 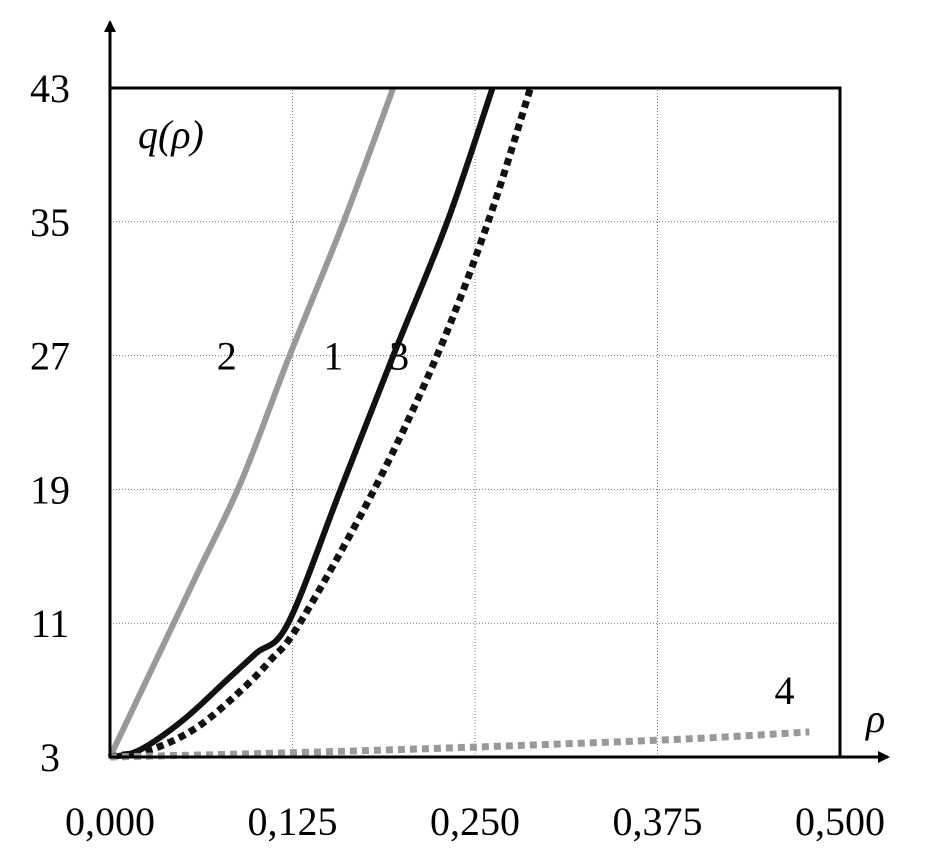 I want to click on x-tick-label: 0,125, so click(x=293, y=821).